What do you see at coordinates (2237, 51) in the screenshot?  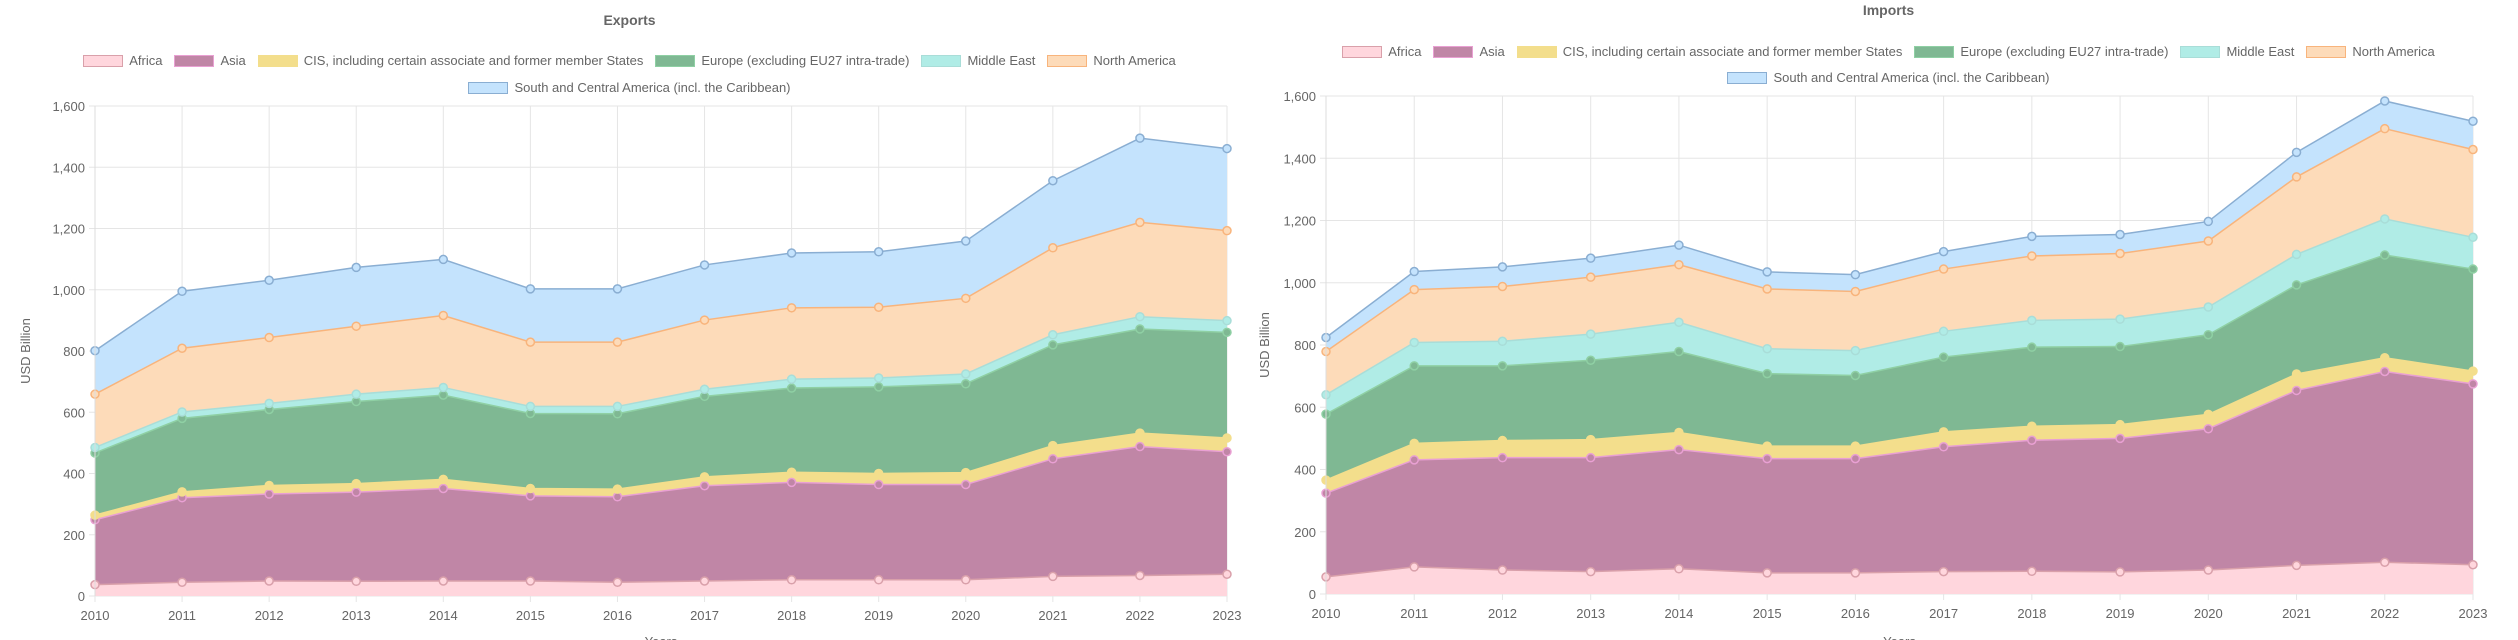 I see `legend-item: Middle East` at bounding box center [2237, 51].